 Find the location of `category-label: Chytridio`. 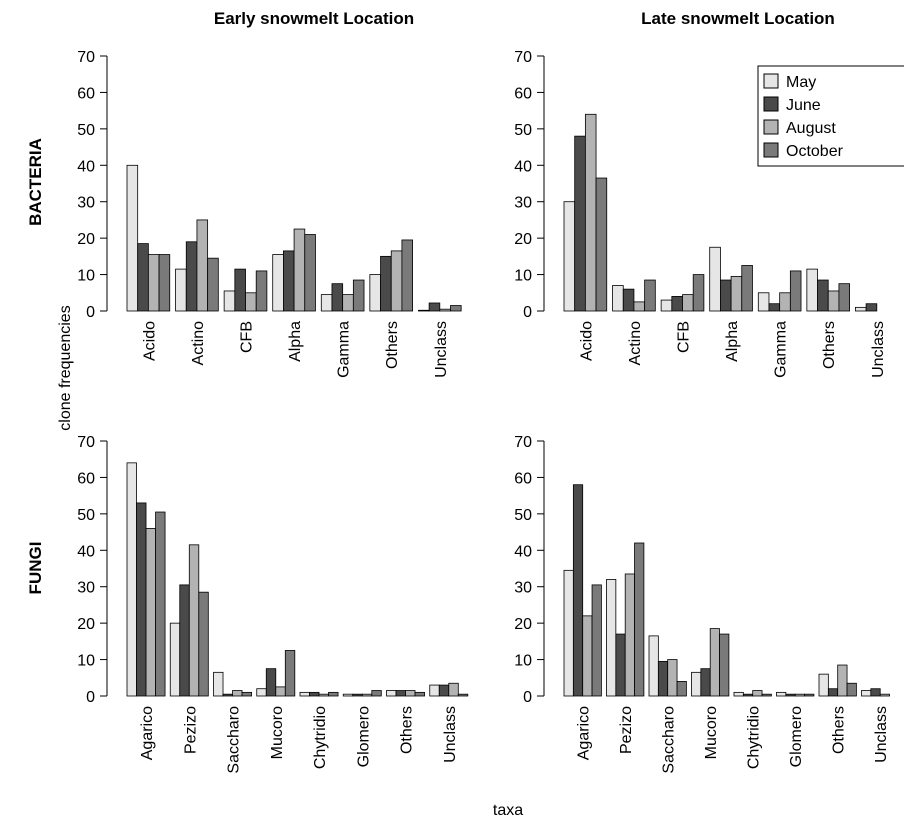

category-label: Chytridio is located at coordinates (754, 737).